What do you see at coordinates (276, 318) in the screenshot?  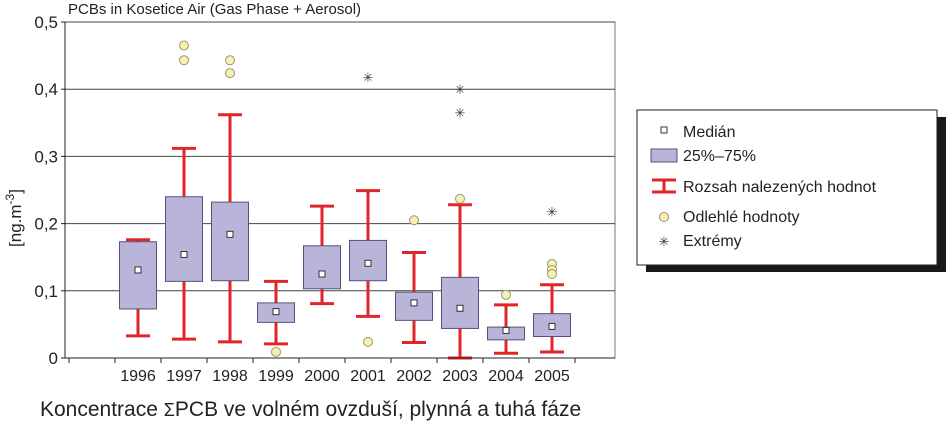 I see `box-1999` at bounding box center [276, 318].